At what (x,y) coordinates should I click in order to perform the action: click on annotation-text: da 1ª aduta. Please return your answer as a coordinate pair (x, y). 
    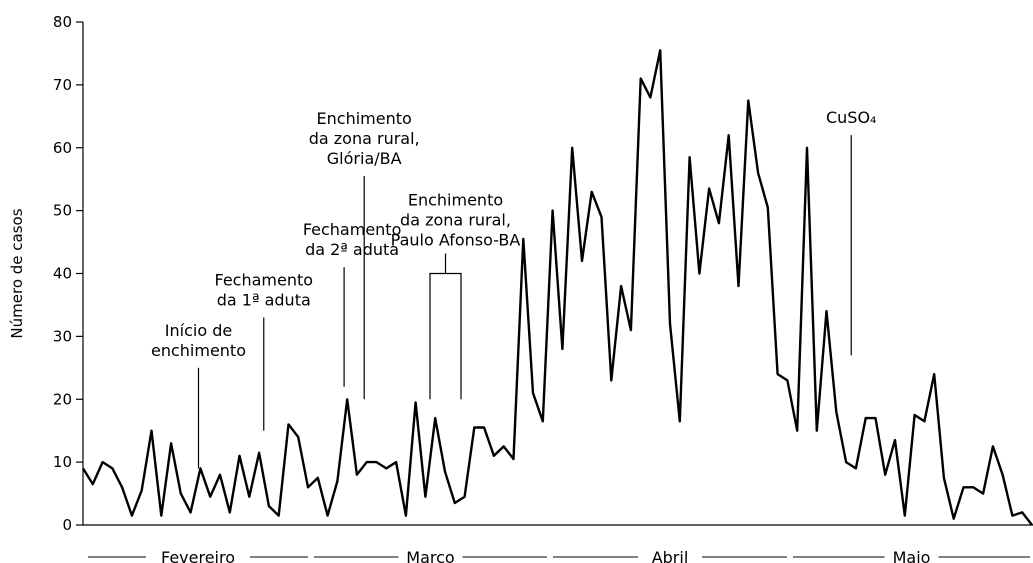
    Looking at the image, I should click on (264, 300).